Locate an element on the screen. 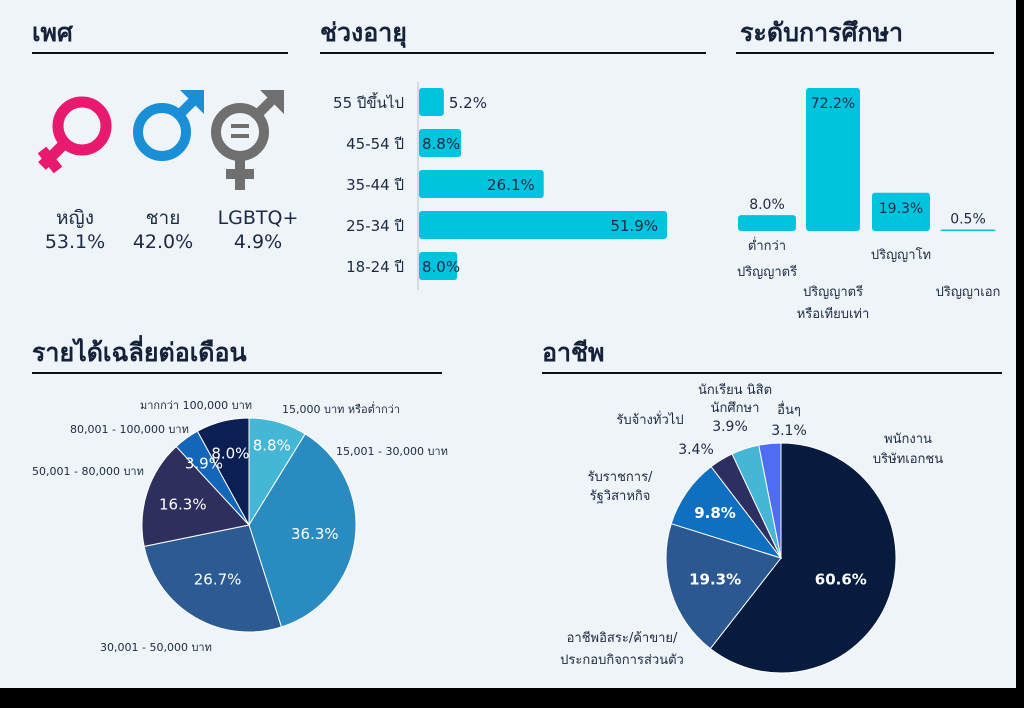  occupation-slice-value: 60.6% is located at coordinates (841, 580).